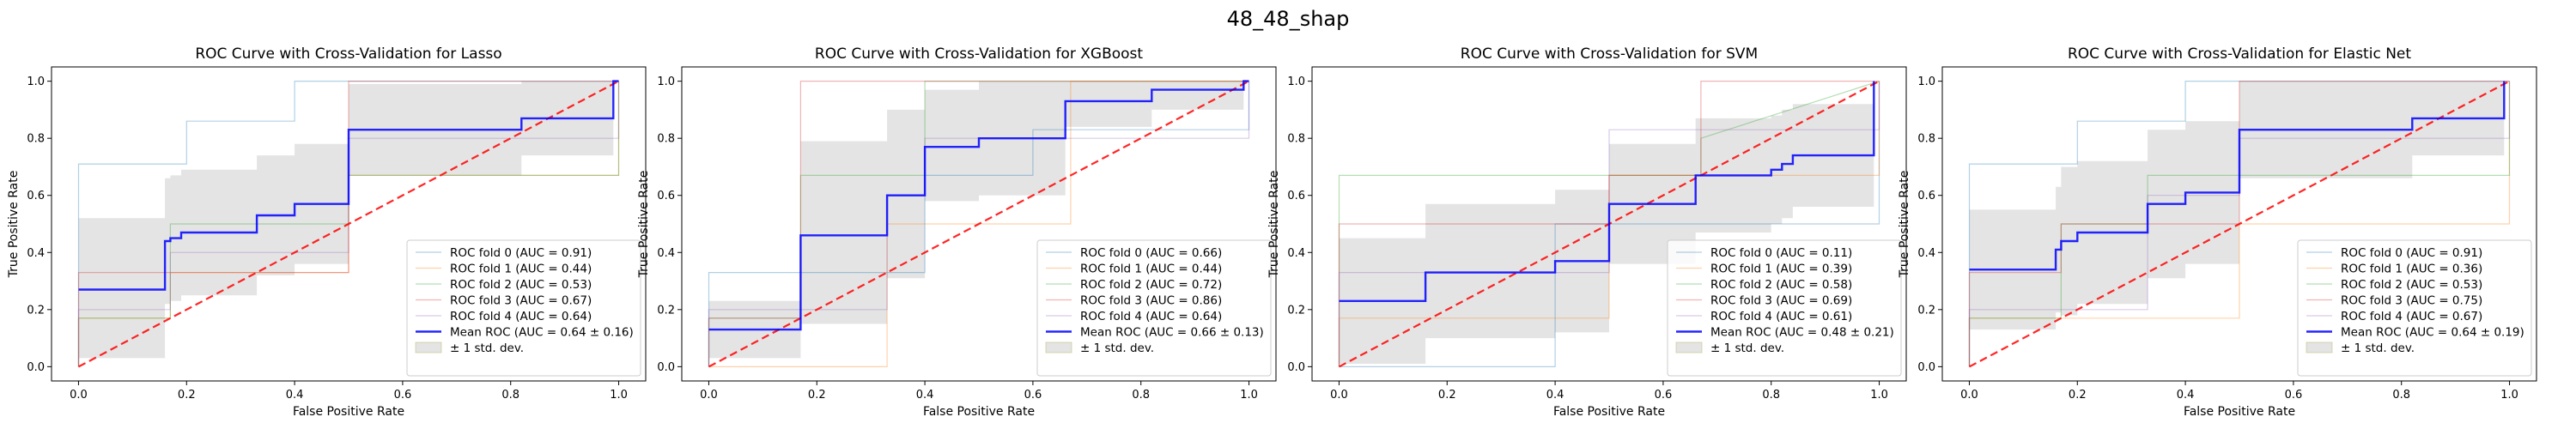 The height and width of the screenshot is (429, 2576). I want to click on legend-fold-4-label: ROC fold 4 (AUC = 0.61), so click(1781, 316).